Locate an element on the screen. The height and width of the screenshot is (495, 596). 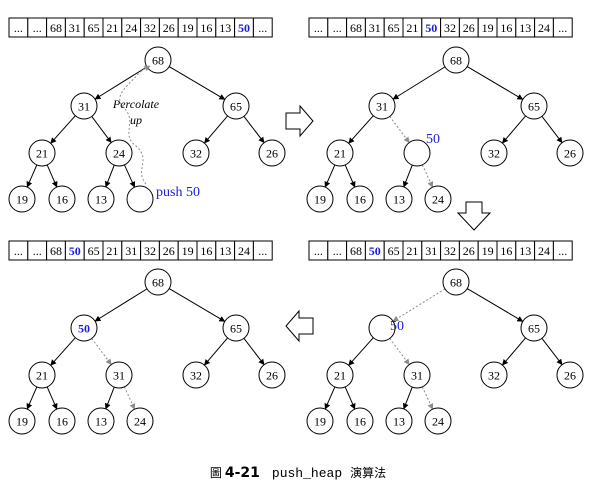
array-cell-value: 13 is located at coordinates (225, 251).